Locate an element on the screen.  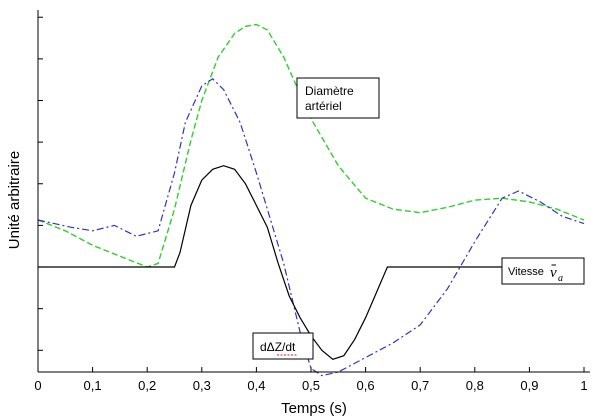
y-axis-title: Unité arbitraire is located at coordinates (14, 200).